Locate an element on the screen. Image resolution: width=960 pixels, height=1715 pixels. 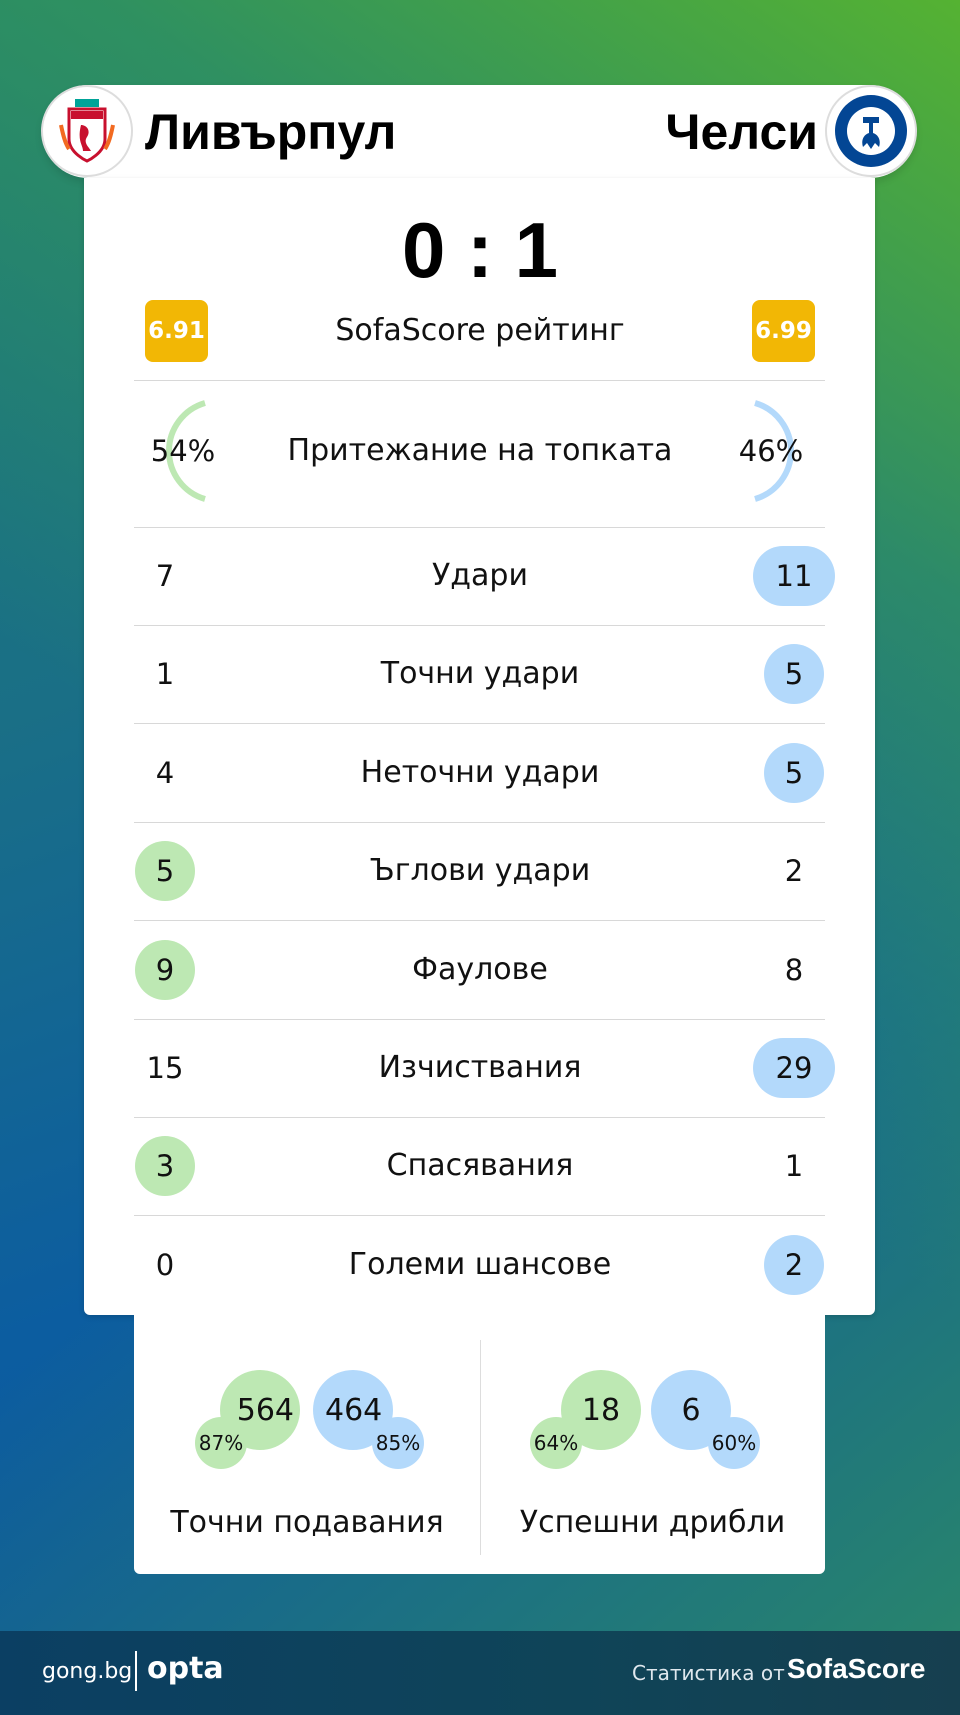
stat-label: Спасявания is located at coordinates (480, 1166).